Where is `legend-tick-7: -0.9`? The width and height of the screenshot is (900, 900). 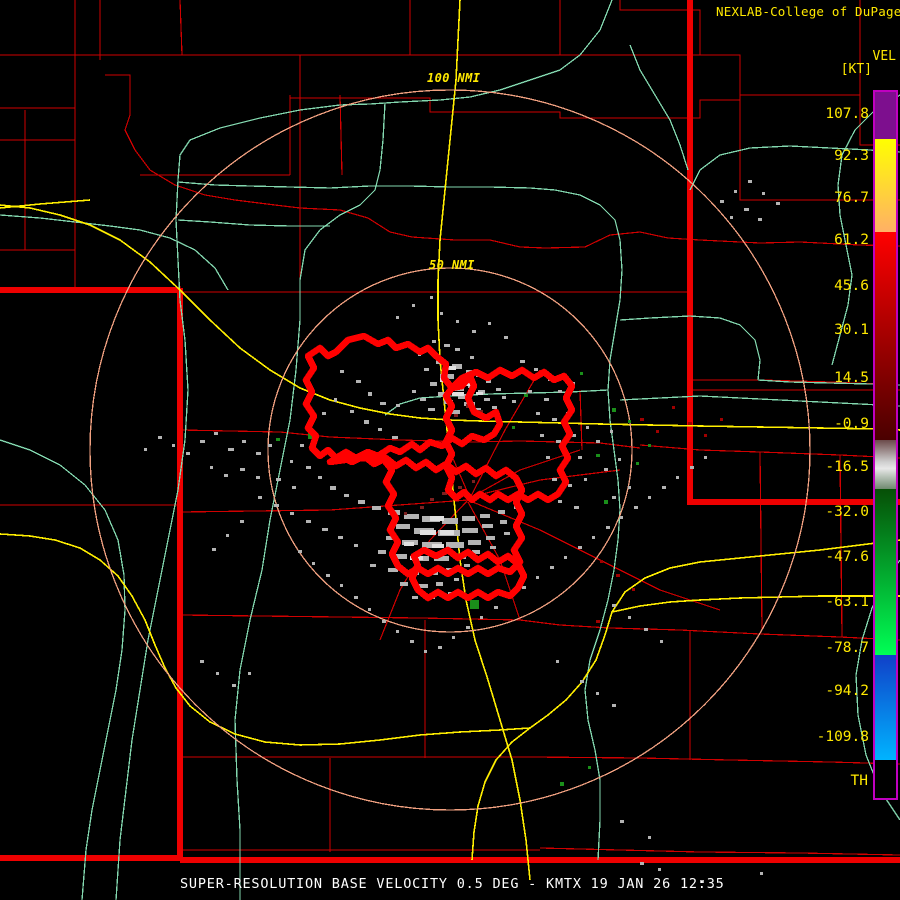 legend-tick-7: -0.9 is located at coordinates (851, 424).